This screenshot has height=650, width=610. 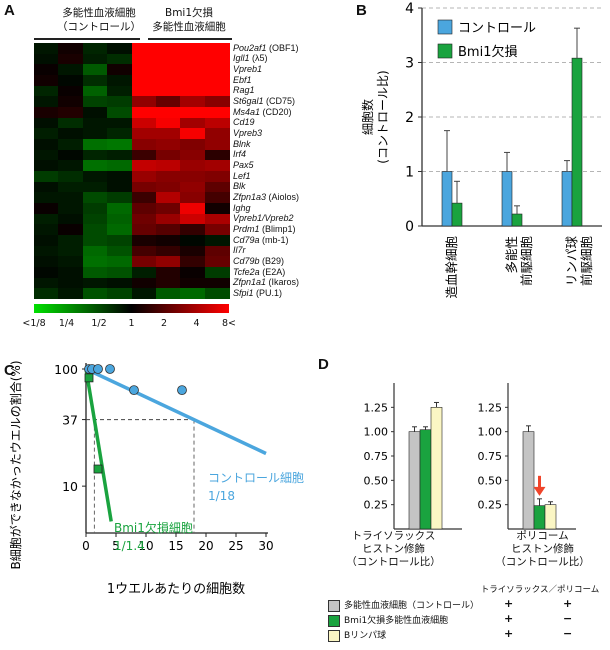 What do you see at coordinates (540, 590) in the screenshot?
I see `legend-header: トライソラックス／ポリコーム` at bounding box center [540, 590].